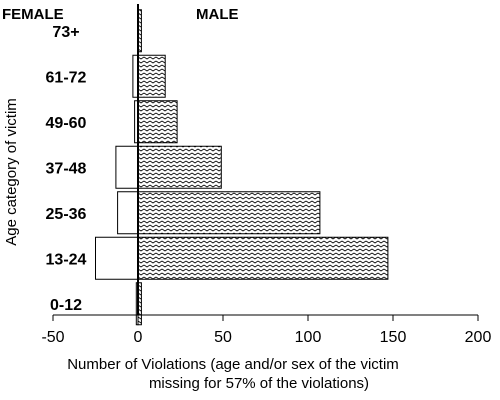 The image size is (500, 400). What do you see at coordinates (66, 123) in the screenshot?
I see `category-label-49-60: 49-60` at bounding box center [66, 123].